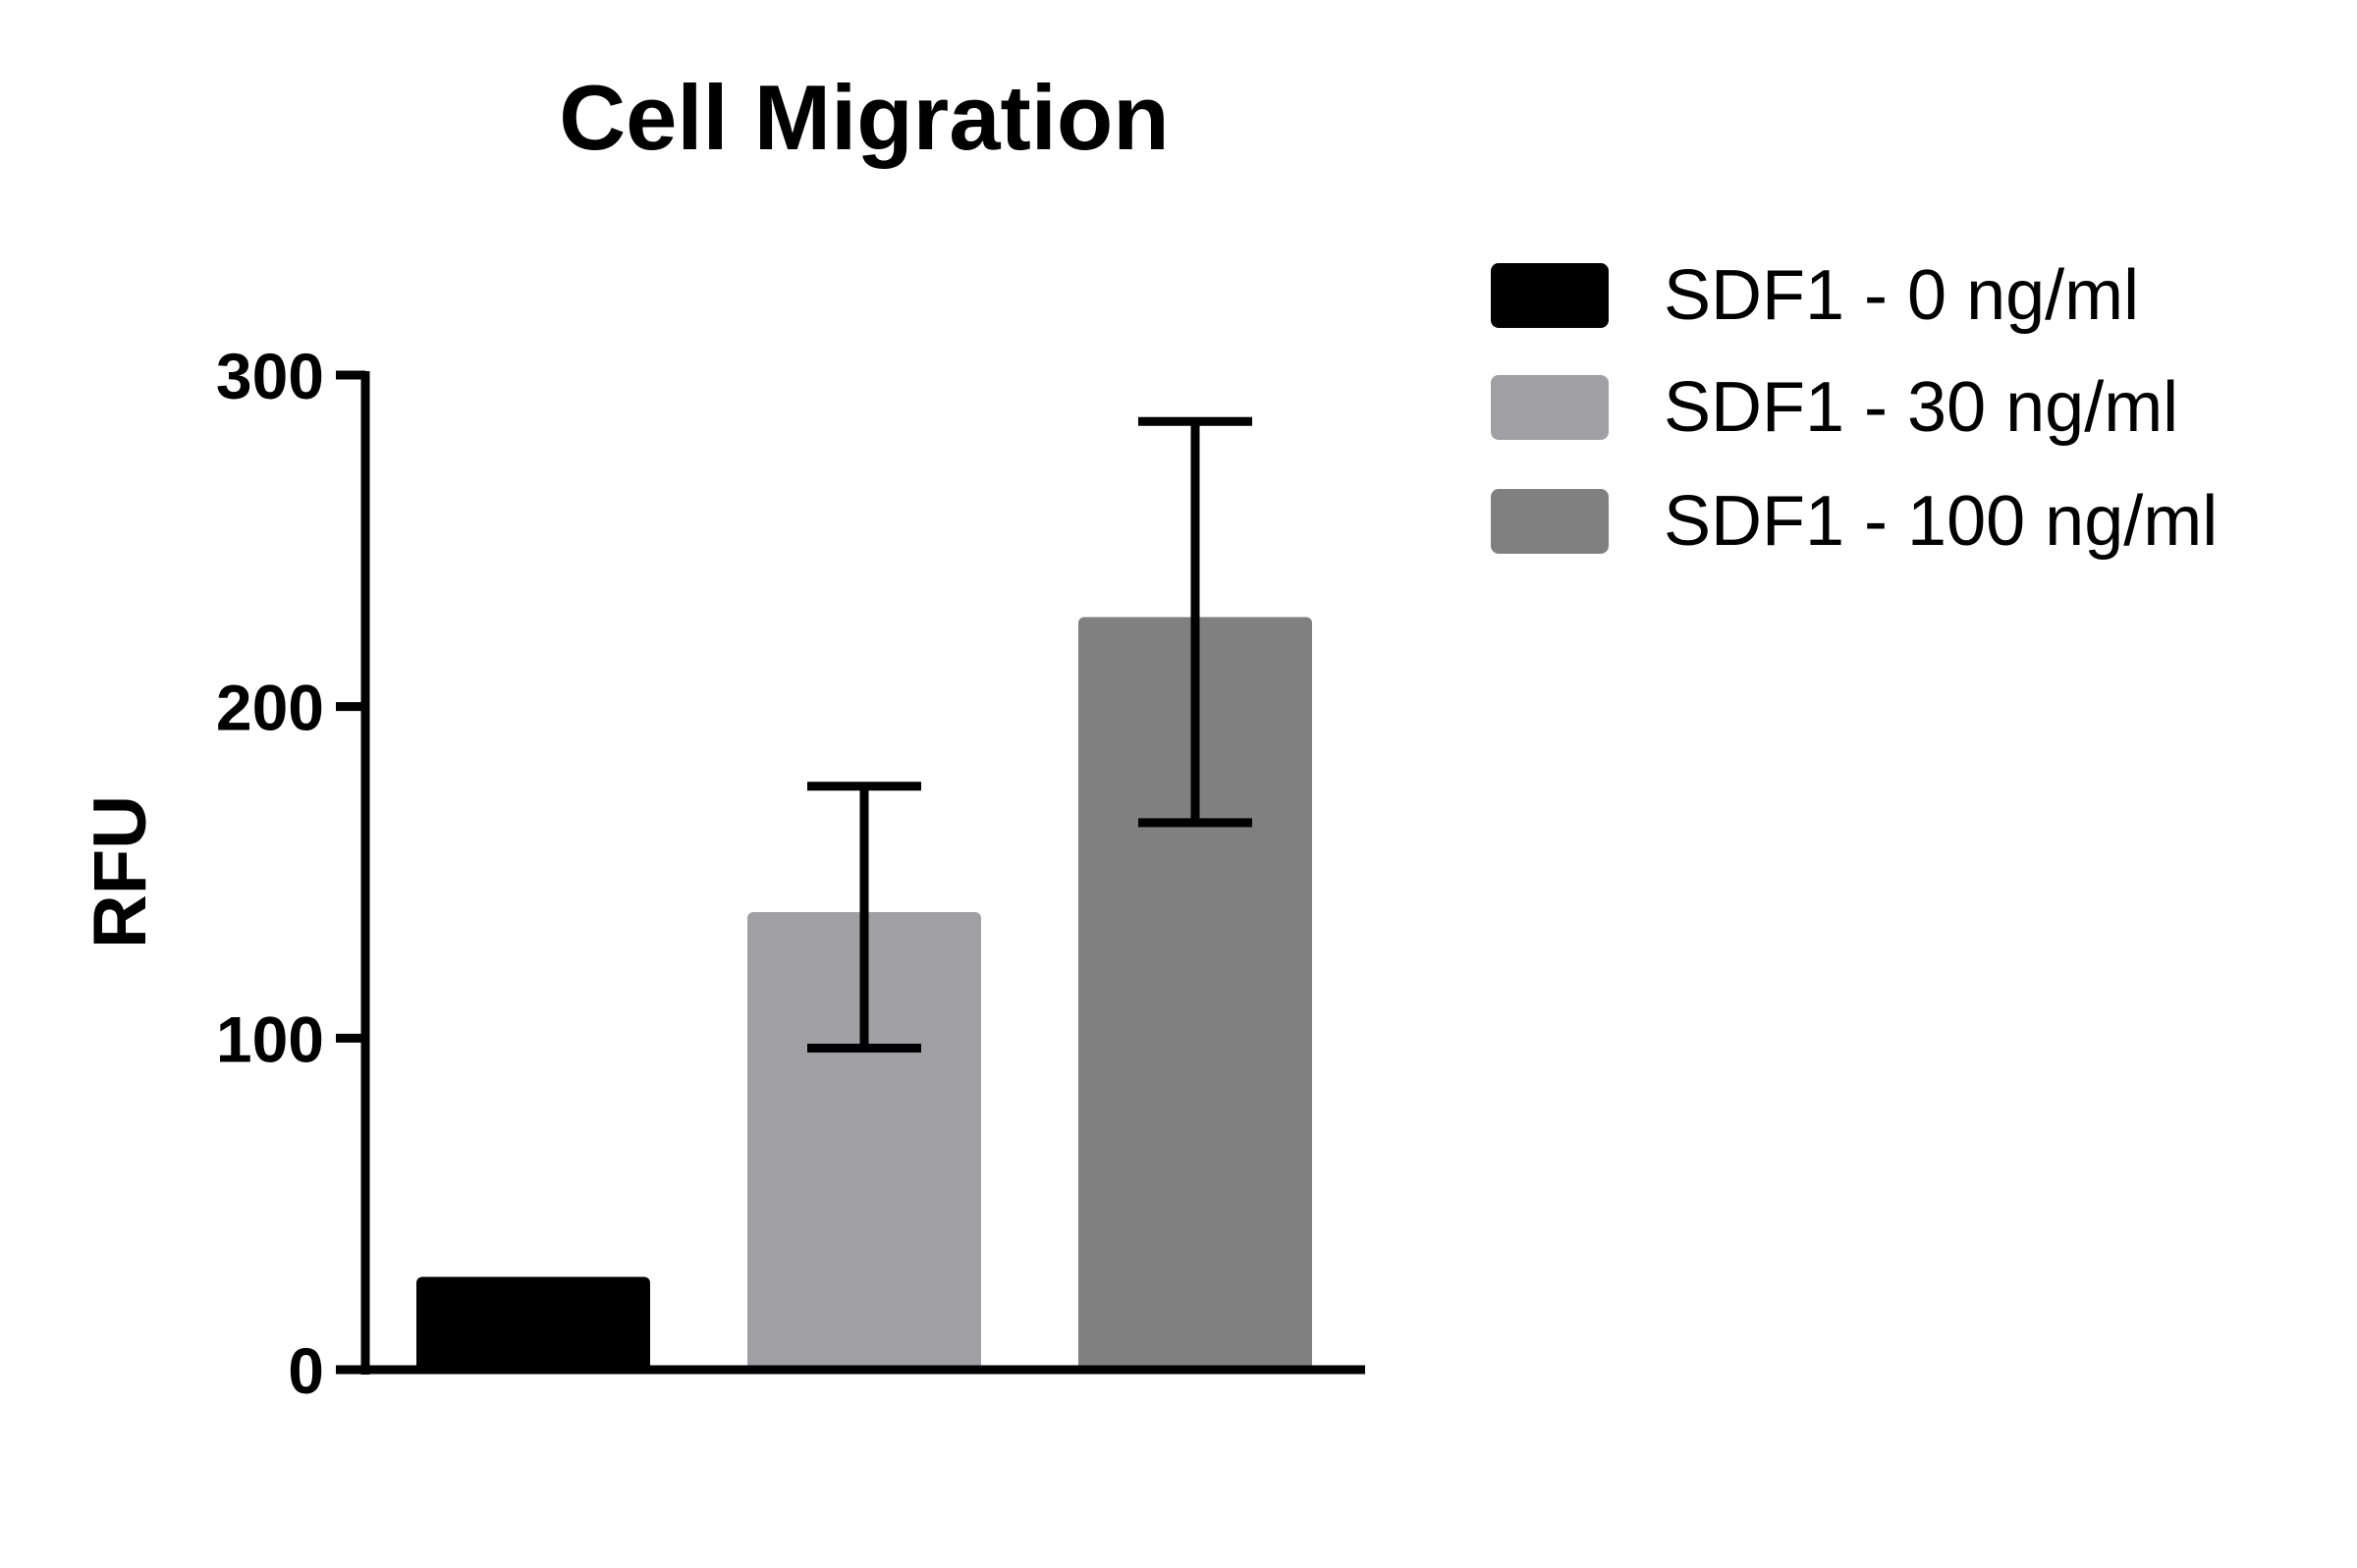  Describe the element at coordinates (1941, 521) in the screenshot. I see `legend-label-3: SDF1 - 100 ng/ml` at that location.